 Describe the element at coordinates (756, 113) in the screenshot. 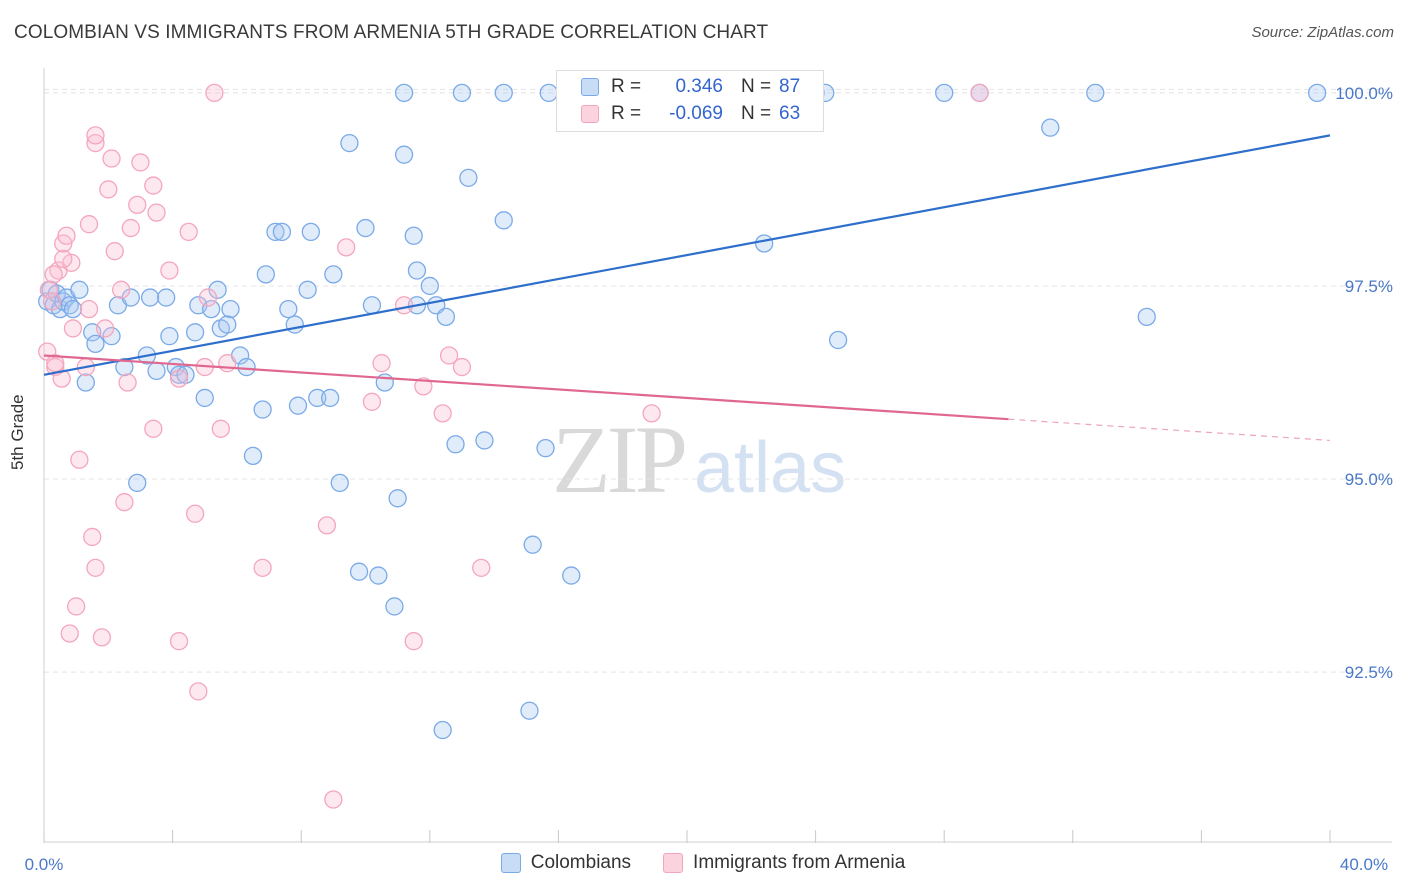

I see `n-label: N =` at that location.